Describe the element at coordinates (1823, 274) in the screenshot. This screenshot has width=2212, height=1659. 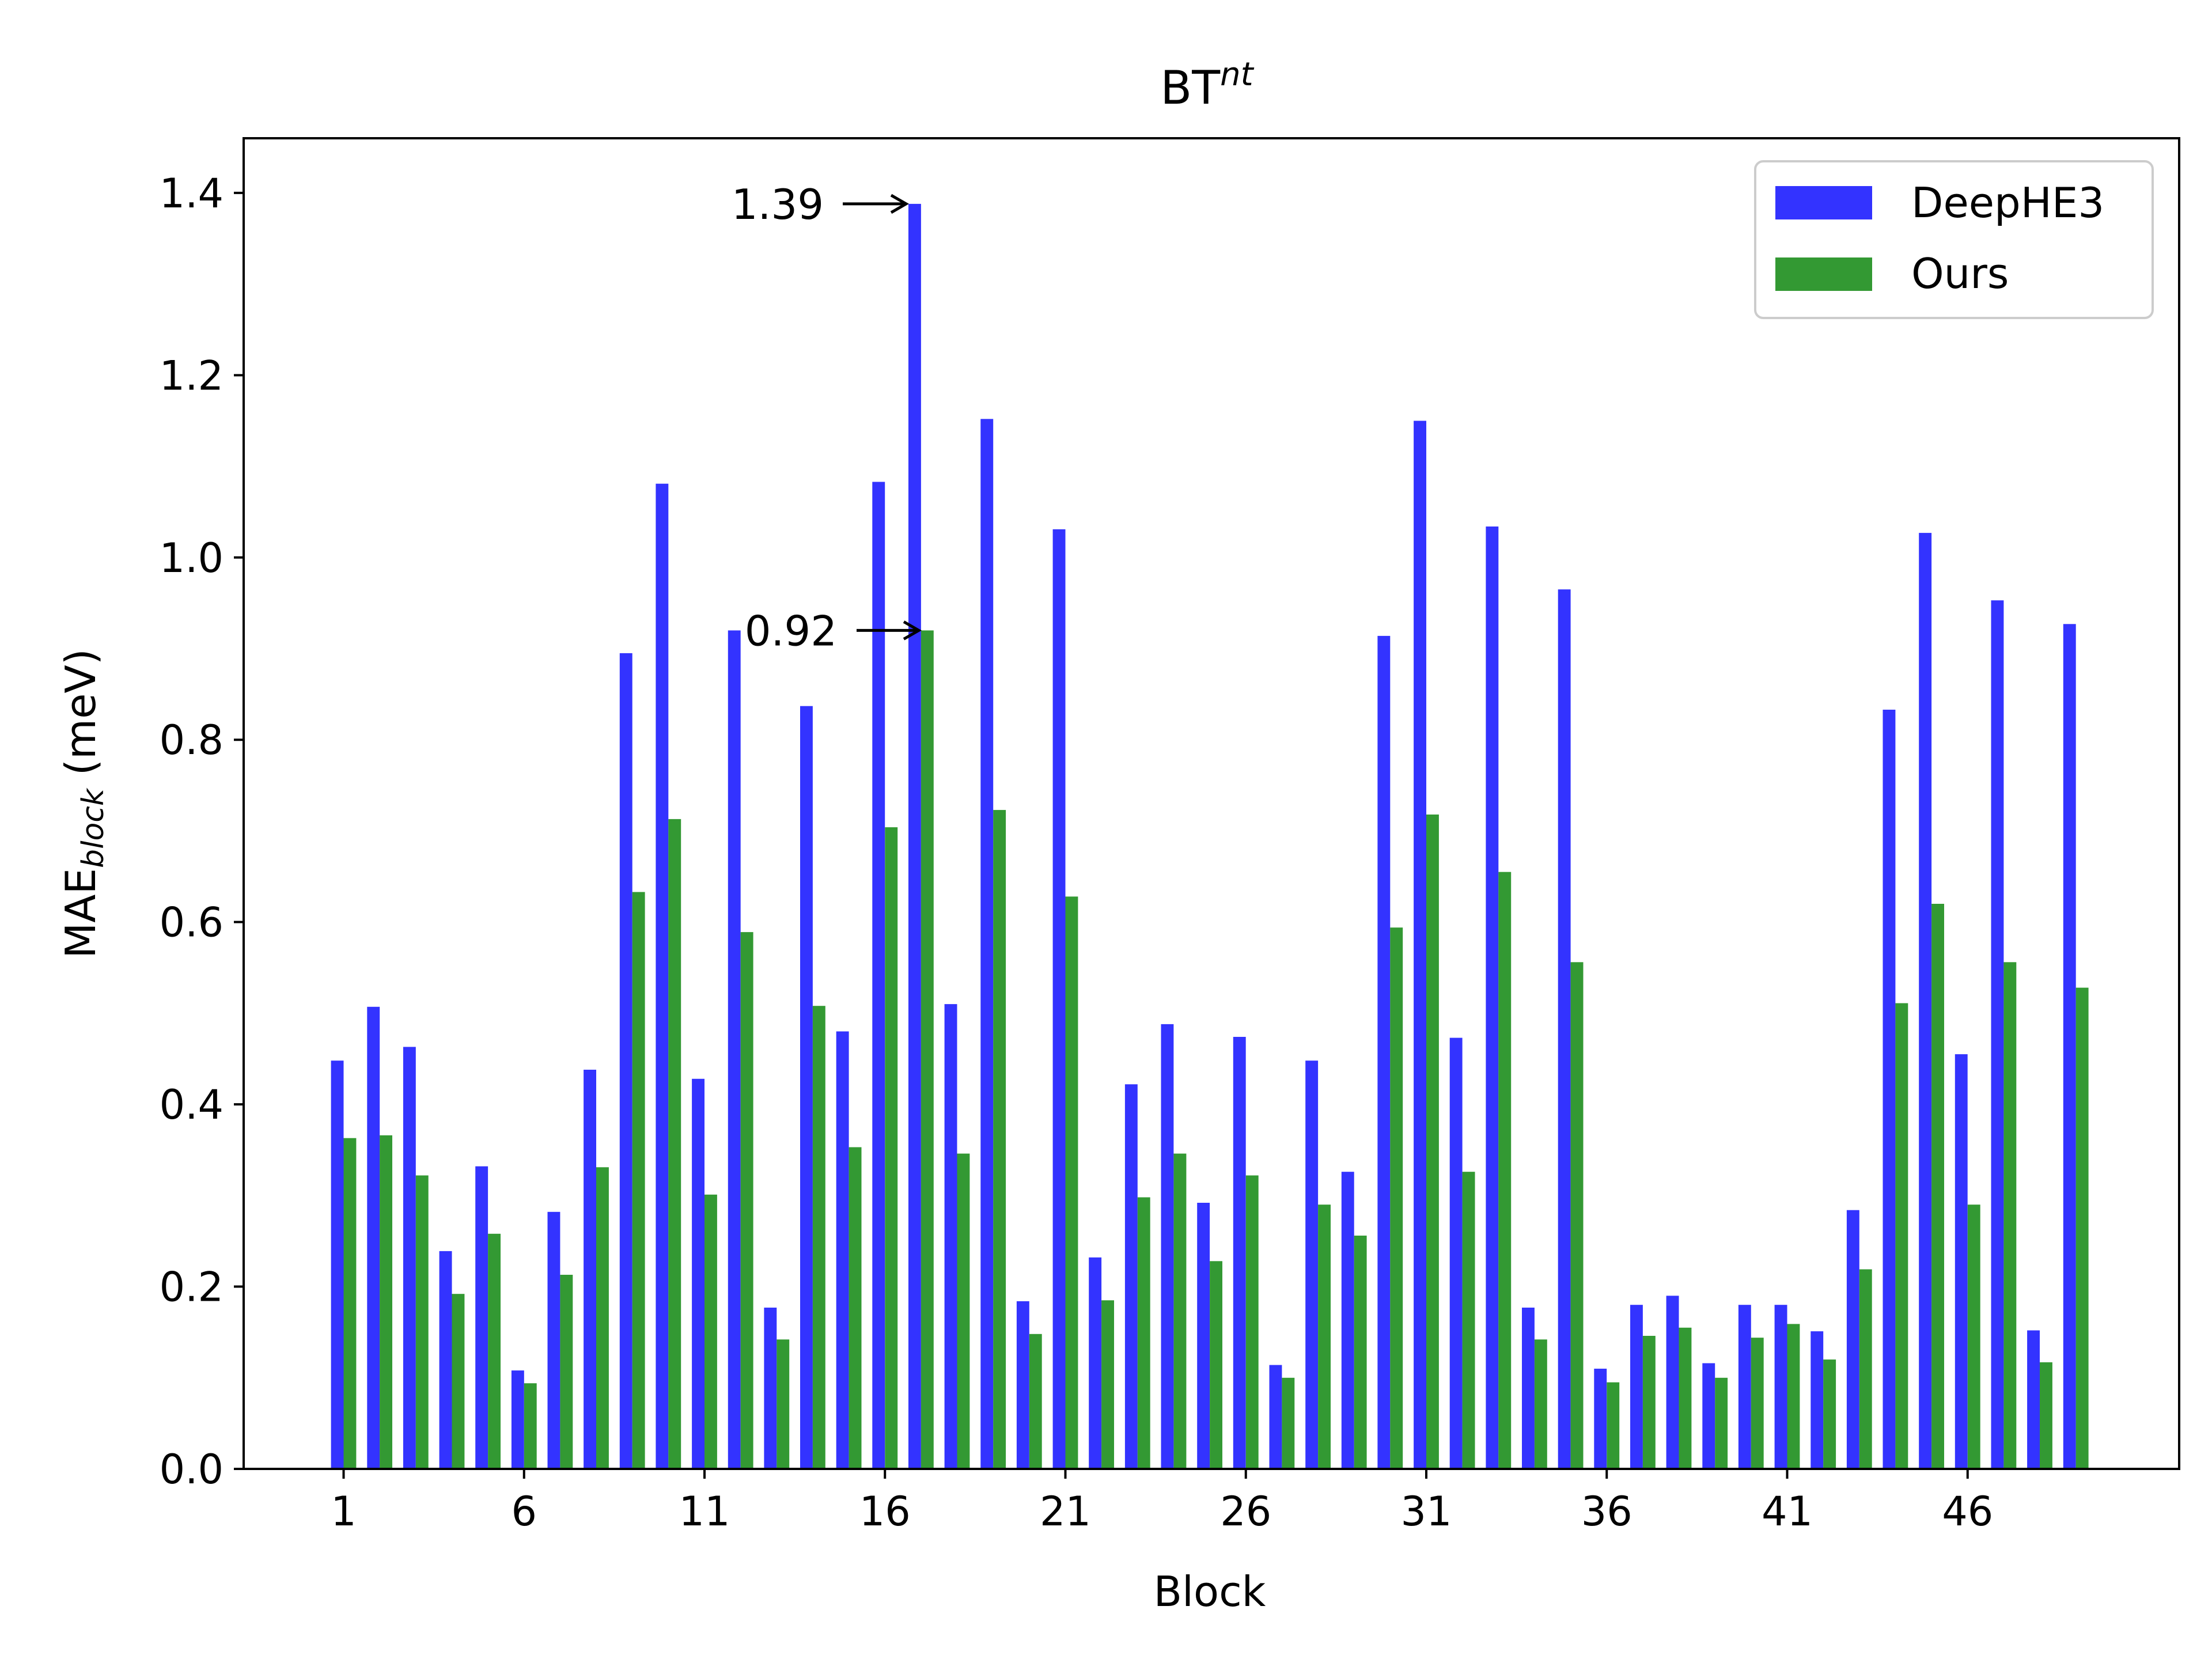
I see `legend-swatch-ours` at that location.